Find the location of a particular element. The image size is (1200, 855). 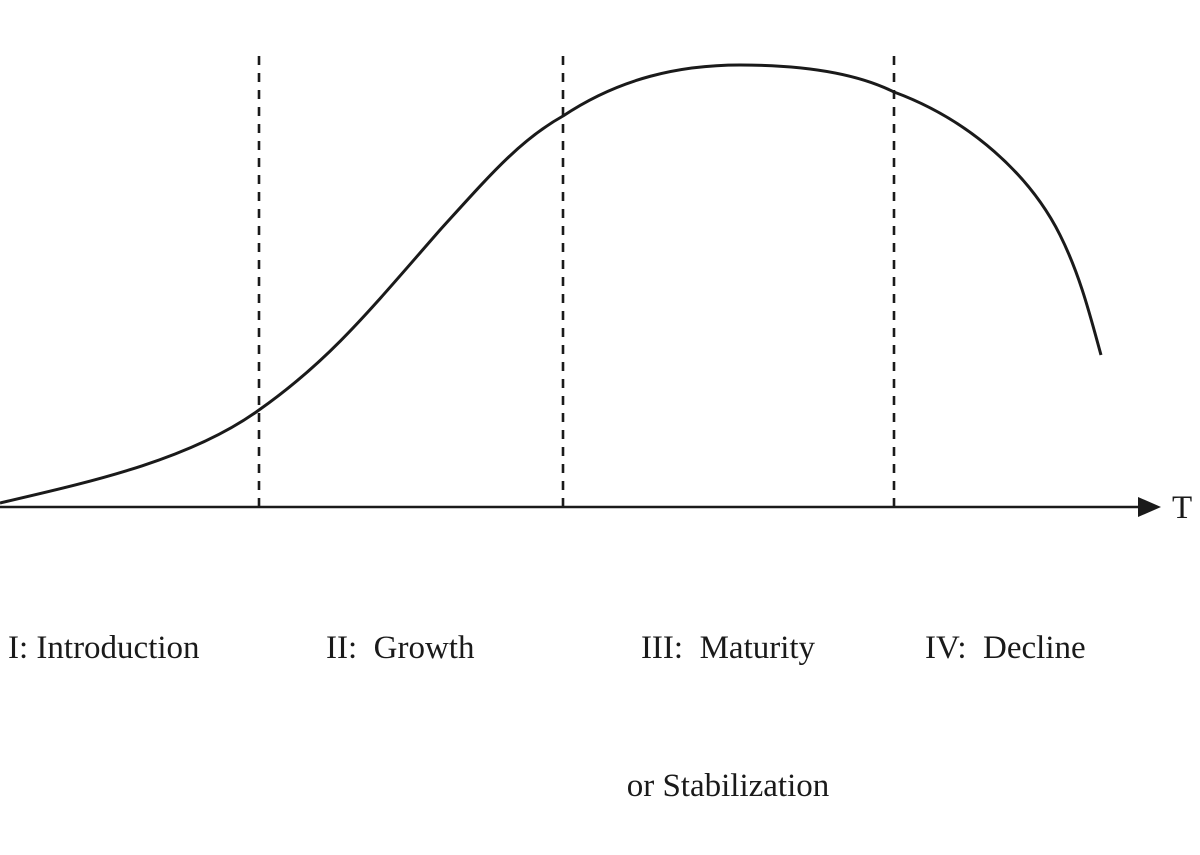

stage-label-line: III: Maturity is located at coordinates (728, 648).